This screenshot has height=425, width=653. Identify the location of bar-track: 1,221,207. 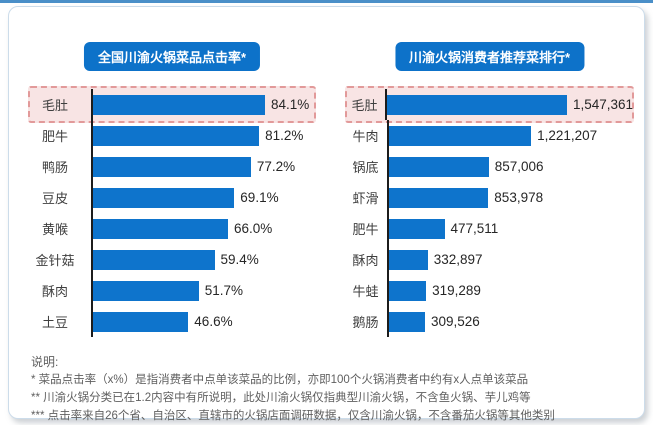
(510, 135).